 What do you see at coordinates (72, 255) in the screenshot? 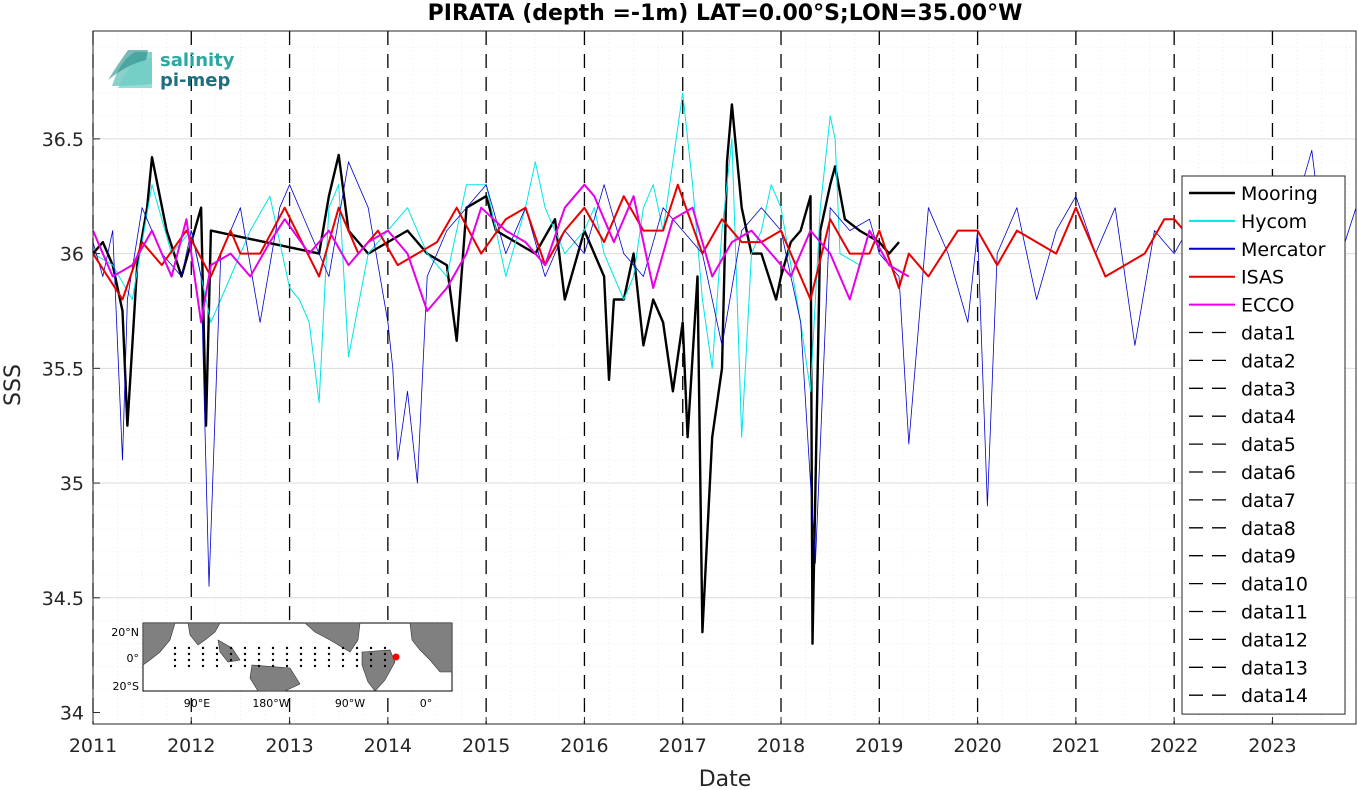
I see `y-tick-label: 36` at bounding box center [72, 255].